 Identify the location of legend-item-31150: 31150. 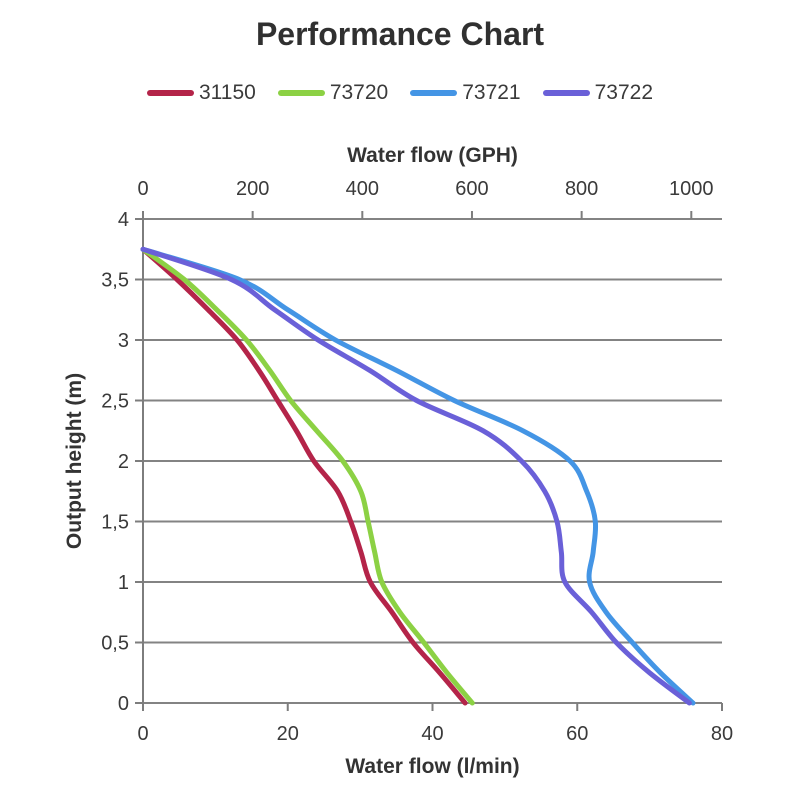
(201, 93).